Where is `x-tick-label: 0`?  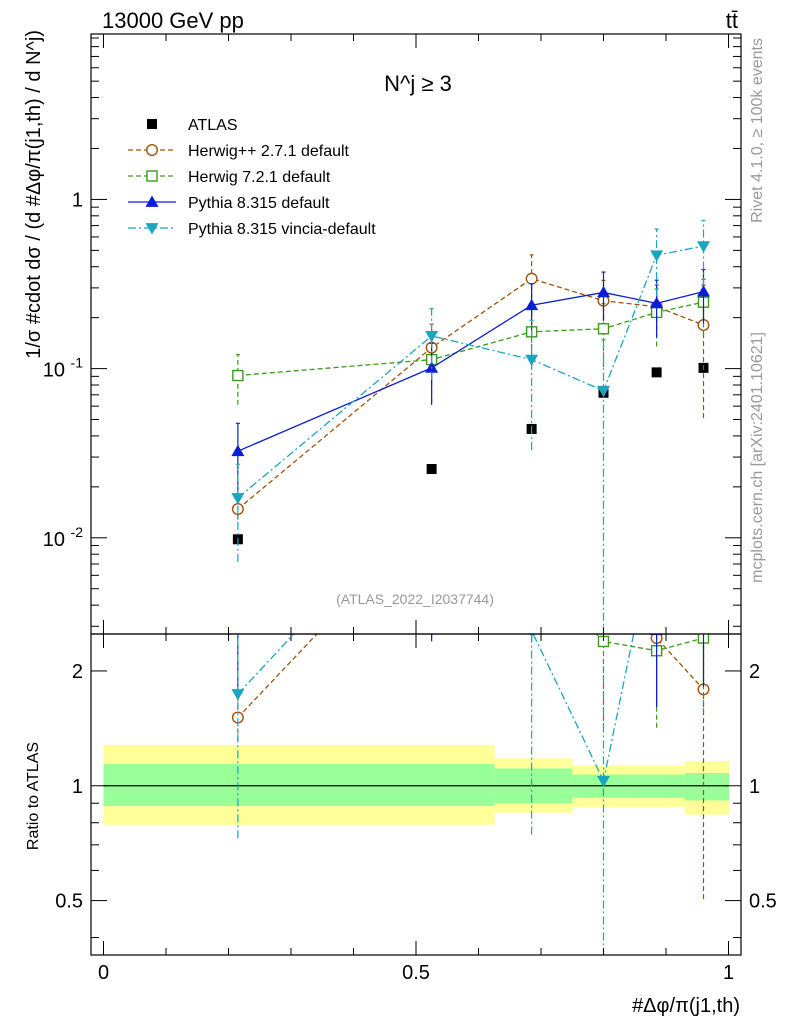
x-tick-label: 0 is located at coordinates (103, 973).